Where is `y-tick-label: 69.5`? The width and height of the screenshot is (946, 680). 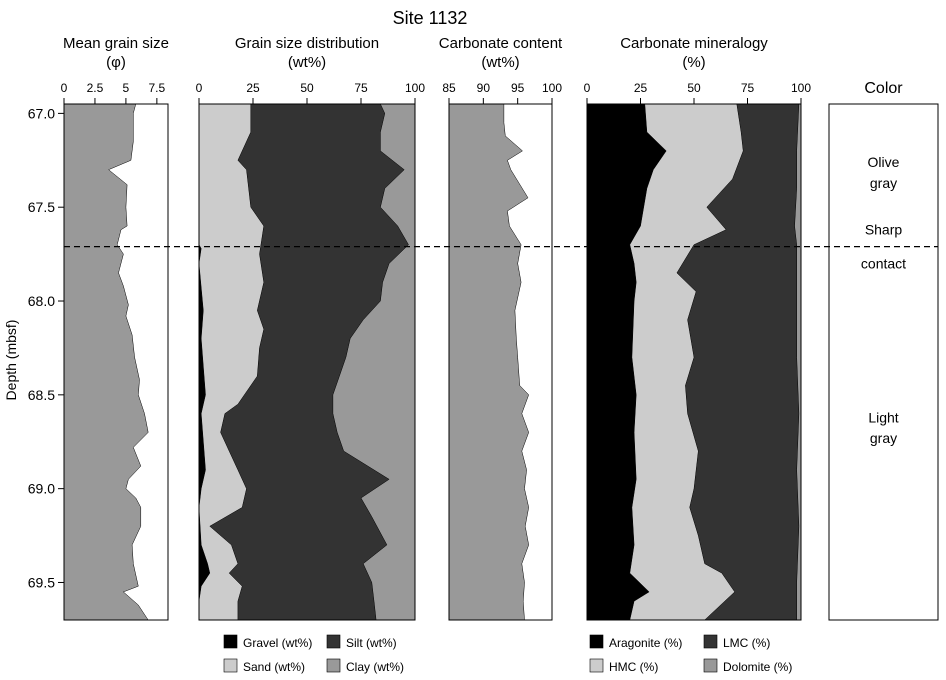
y-tick-label: 69.5 is located at coordinates (41, 582).